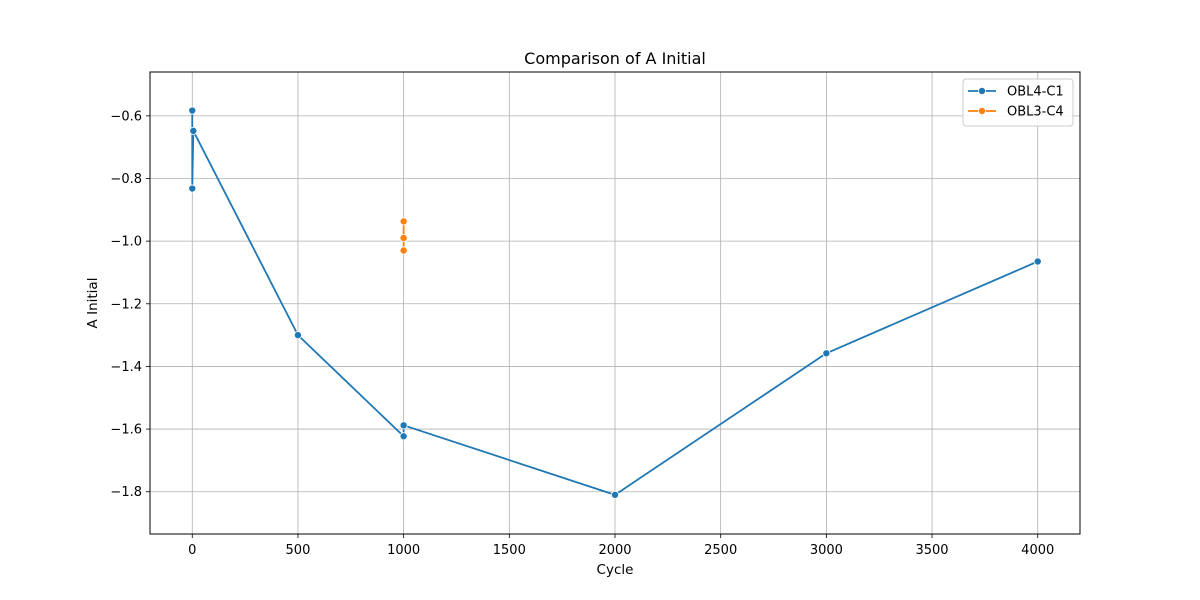 The height and width of the screenshot is (600, 1200). Describe the element at coordinates (126, 179) in the screenshot. I see `y-tick-label: −0.8` at that location.